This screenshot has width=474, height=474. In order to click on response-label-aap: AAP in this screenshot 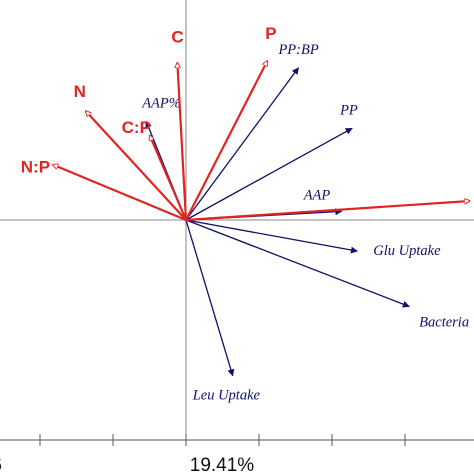, I will do `click(317, 195)`.